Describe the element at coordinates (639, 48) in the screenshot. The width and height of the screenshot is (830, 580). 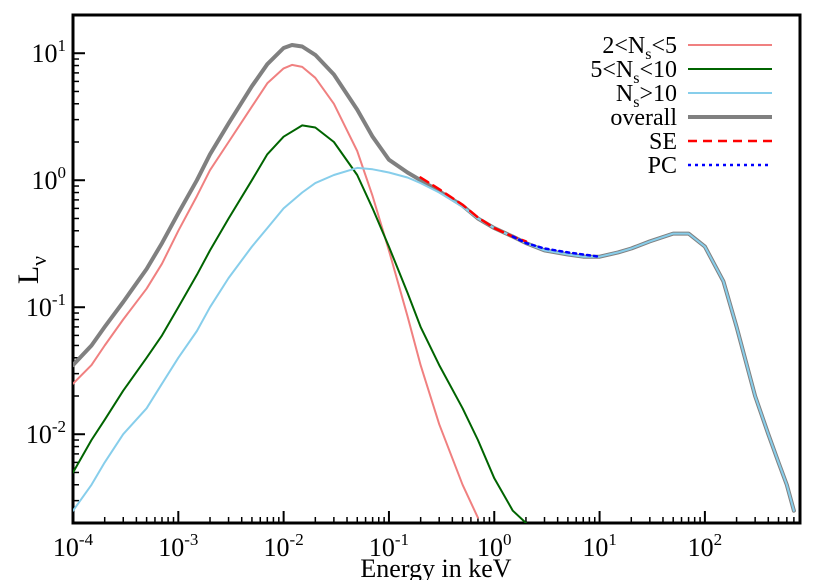
I see `legend-label: 2<Ns<5` at that location.